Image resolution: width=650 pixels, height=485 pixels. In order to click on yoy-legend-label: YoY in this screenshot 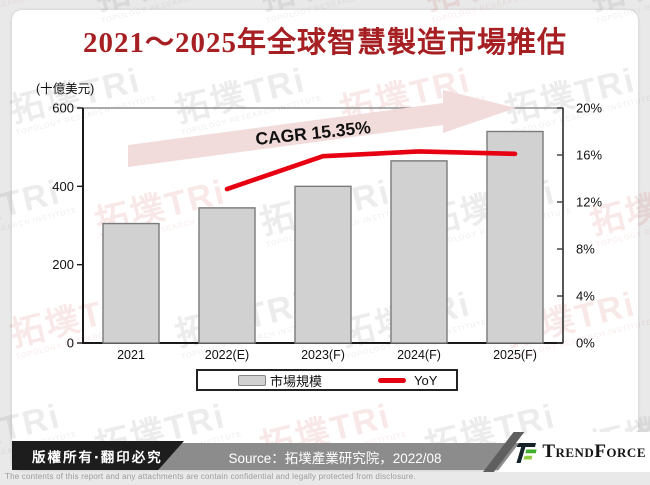, I will do `click(426, 380)`.